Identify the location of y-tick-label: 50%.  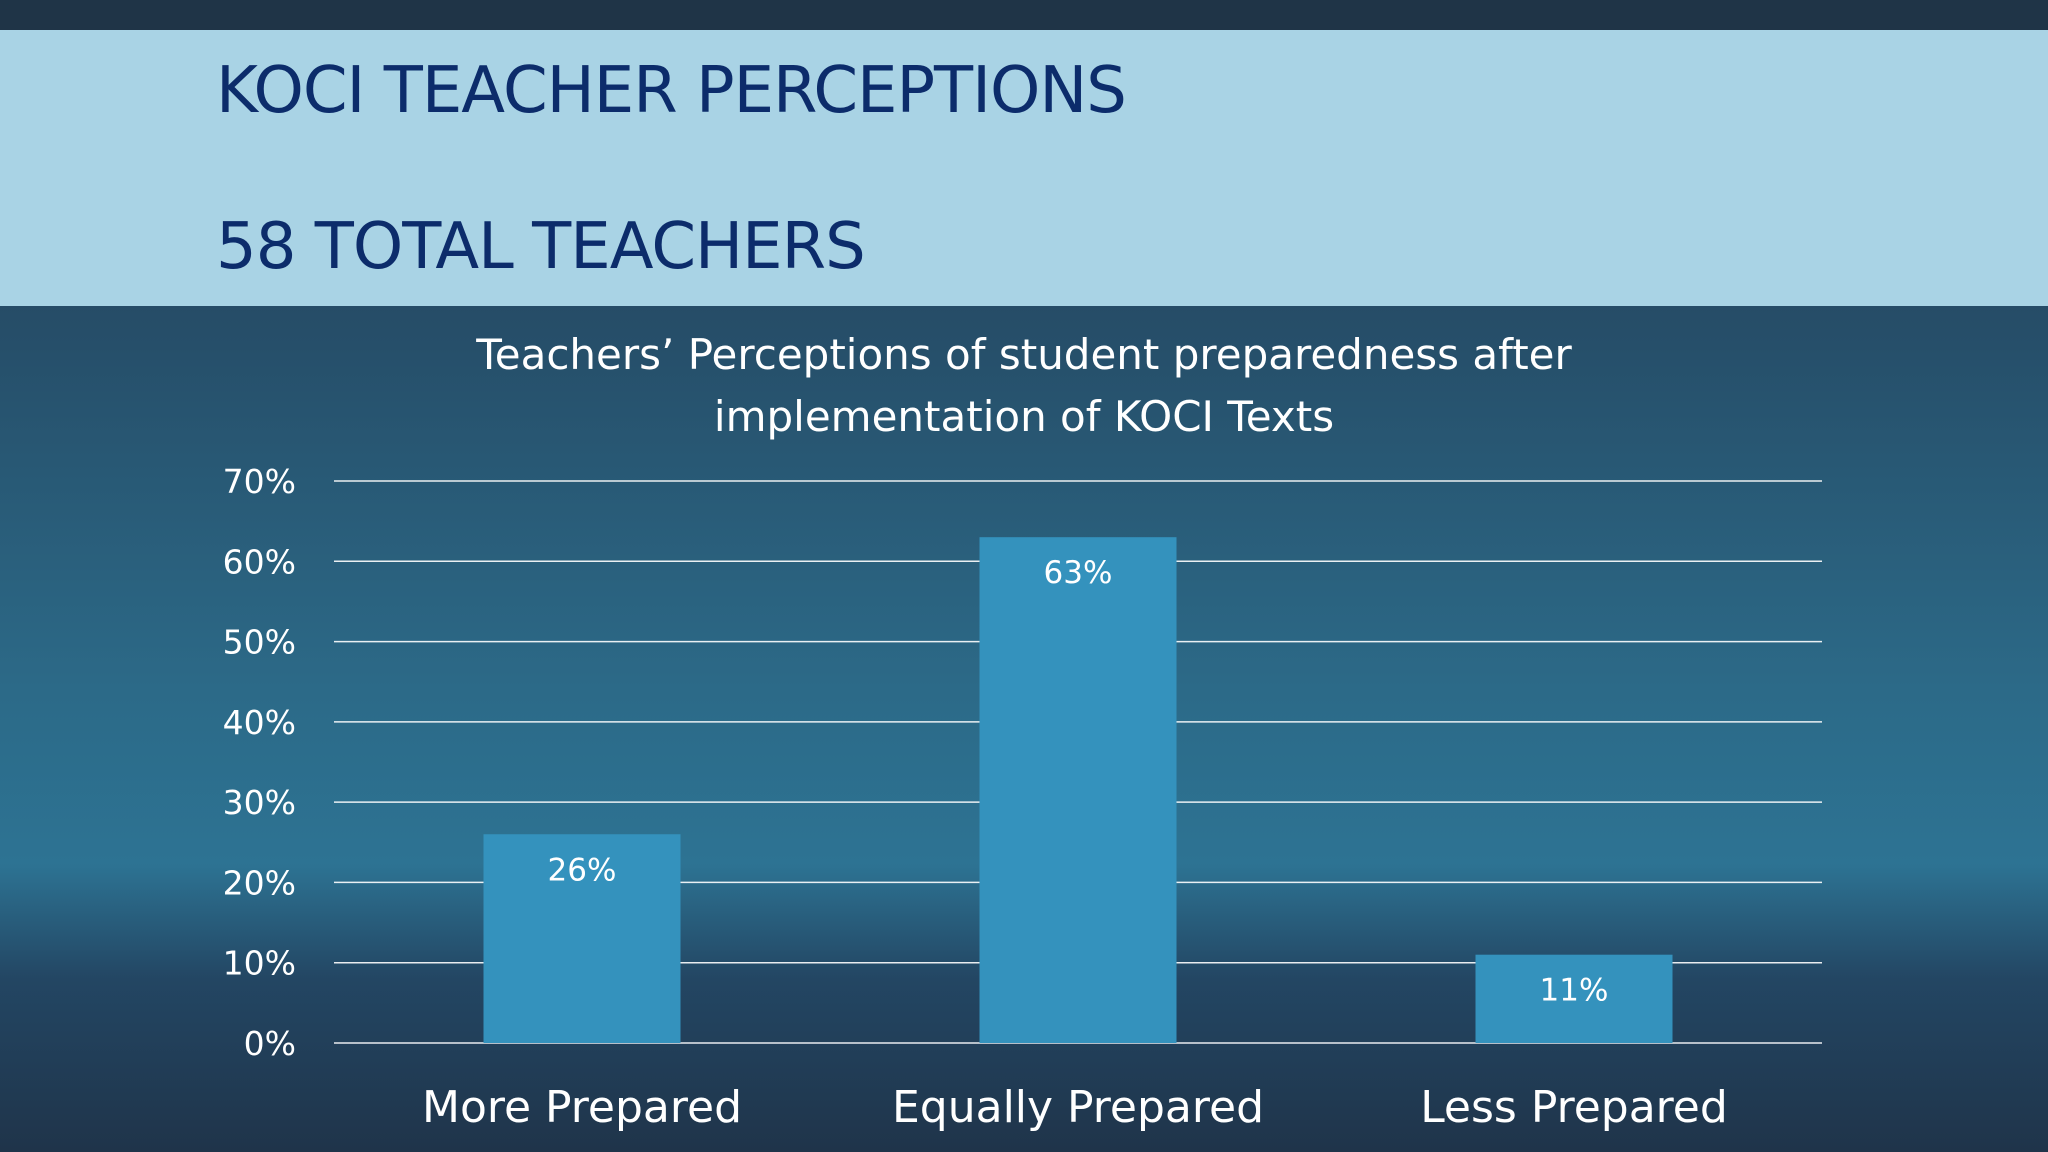
(259, 642).